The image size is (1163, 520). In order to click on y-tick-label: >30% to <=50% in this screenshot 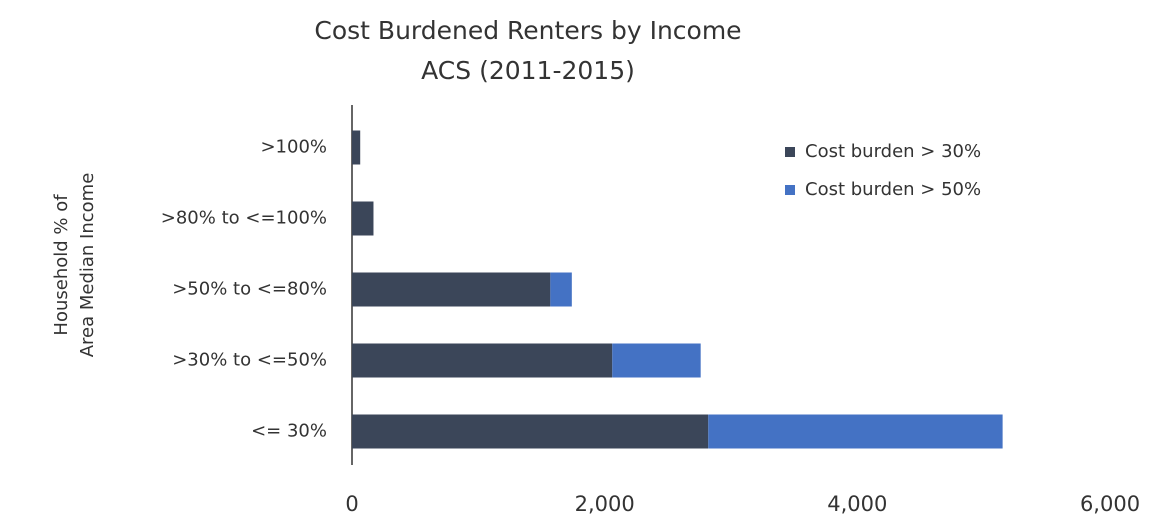, I will do `click(249, 360)`.